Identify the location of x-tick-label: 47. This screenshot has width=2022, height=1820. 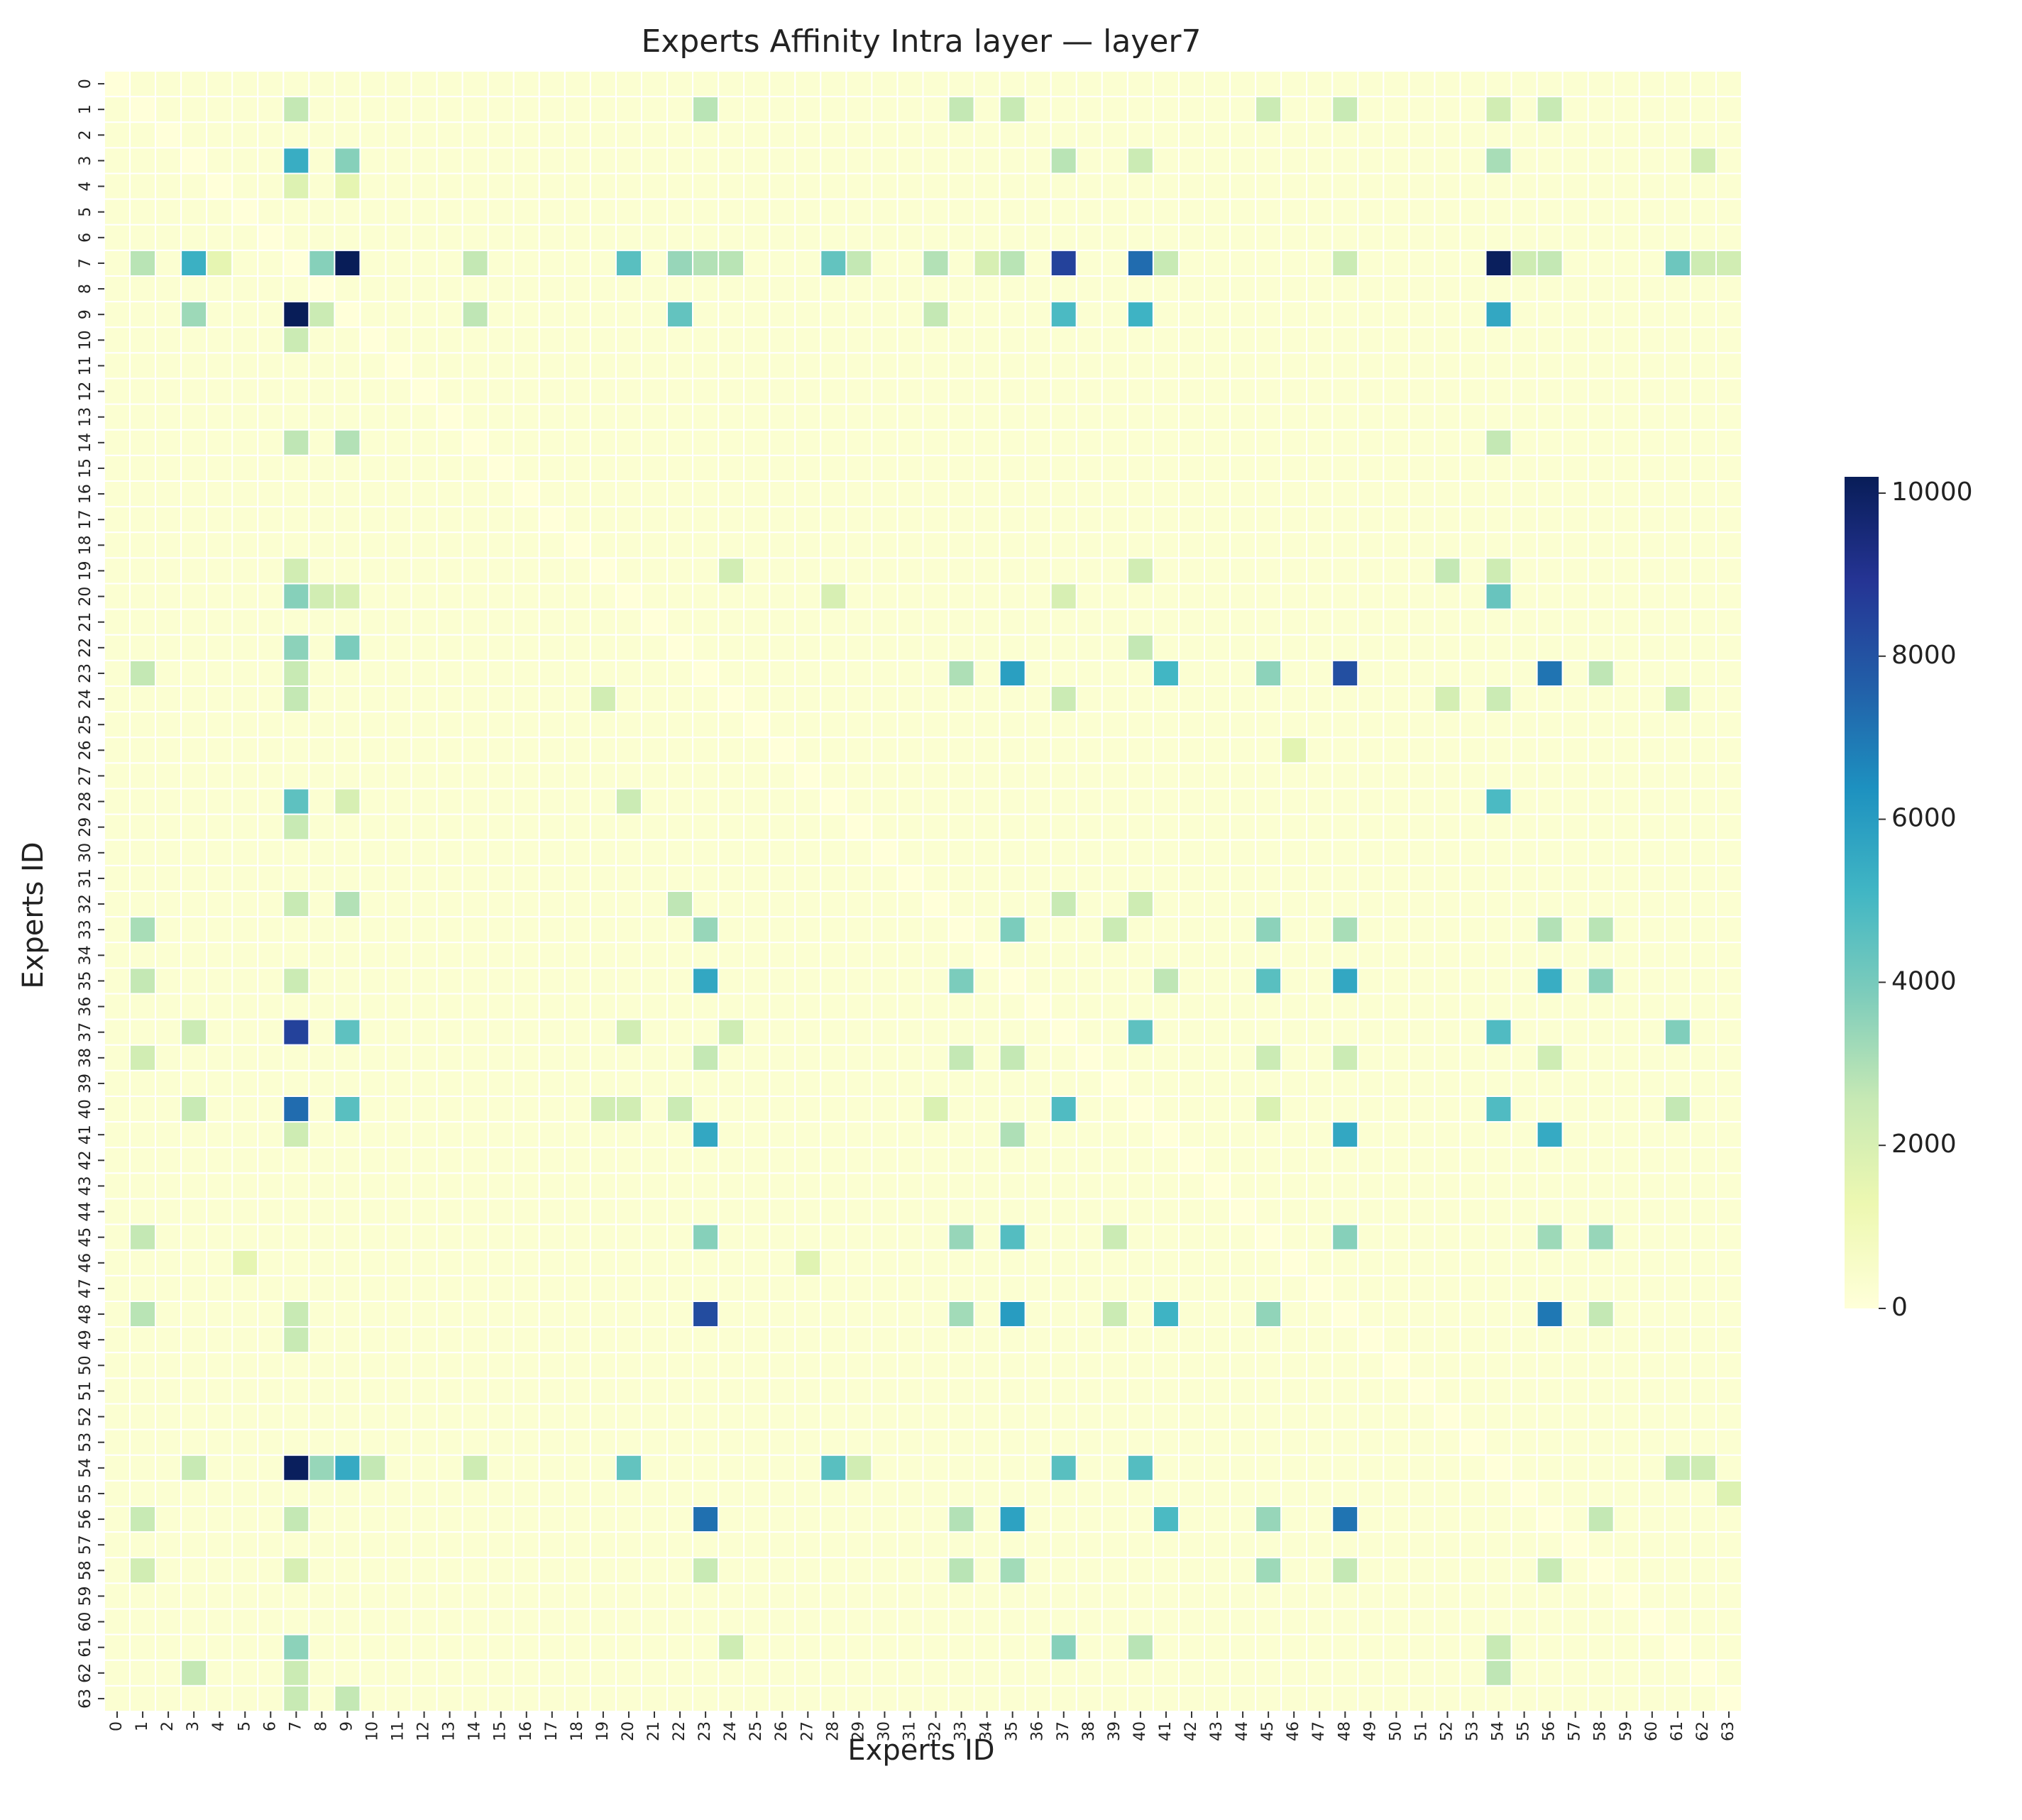
(1319, 1731).